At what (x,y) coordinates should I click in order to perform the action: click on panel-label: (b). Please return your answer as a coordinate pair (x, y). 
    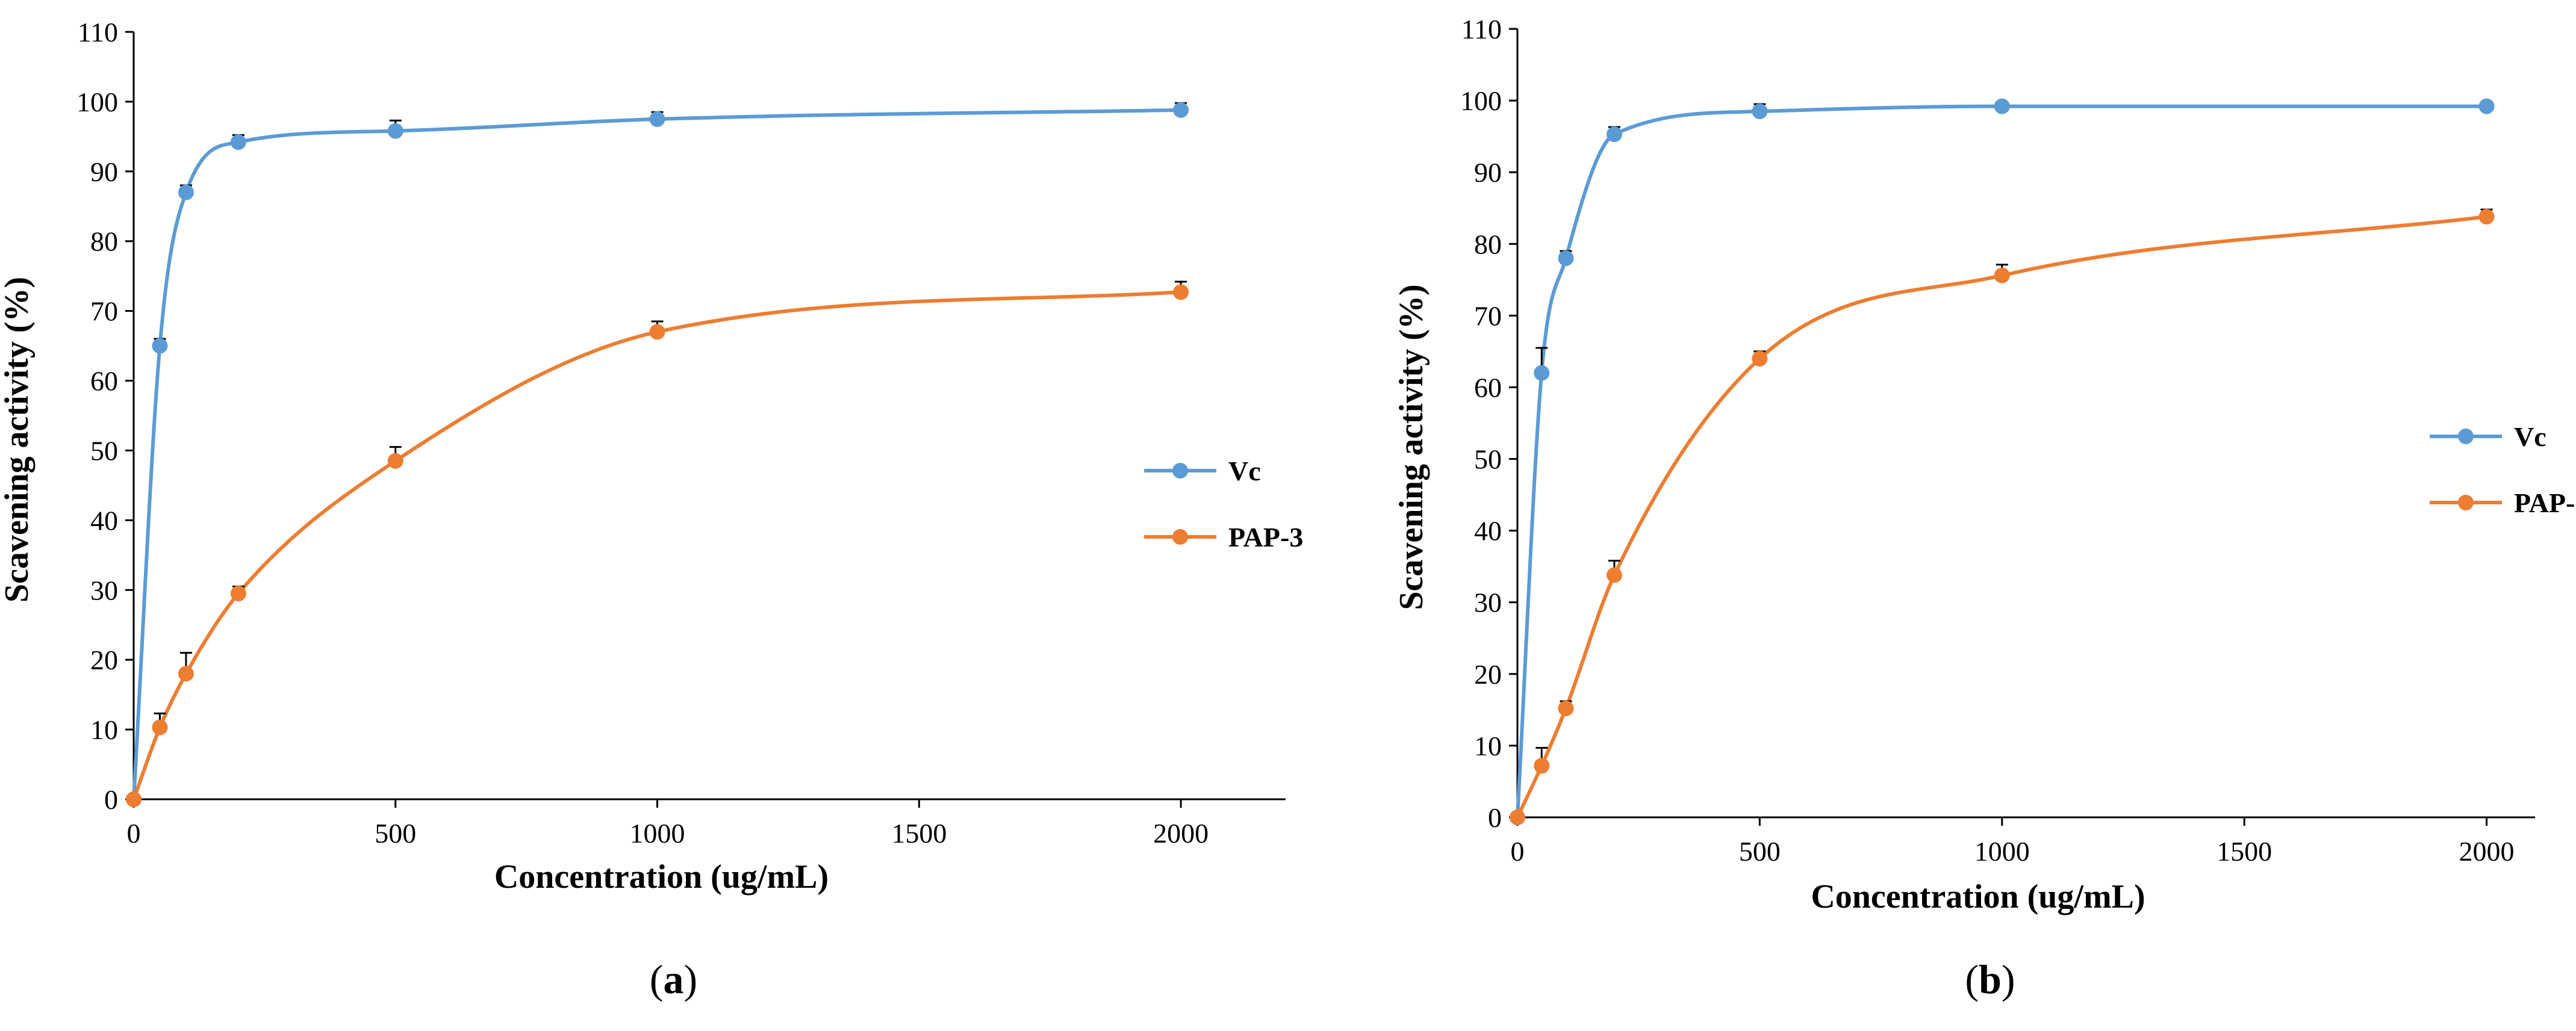
    Looking at the image, I should click on (1990, 979).